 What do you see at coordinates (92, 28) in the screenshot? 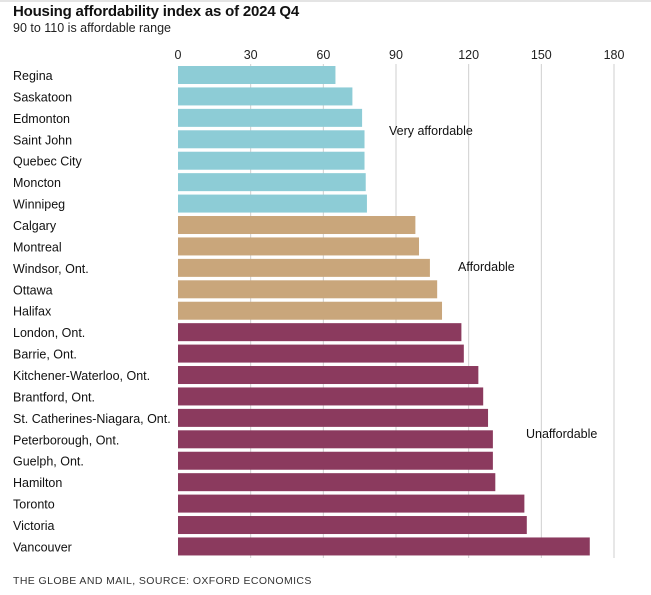
I see `chart-subtitle: 90 to 110 is affordable range` at bounding box center [92, 28].